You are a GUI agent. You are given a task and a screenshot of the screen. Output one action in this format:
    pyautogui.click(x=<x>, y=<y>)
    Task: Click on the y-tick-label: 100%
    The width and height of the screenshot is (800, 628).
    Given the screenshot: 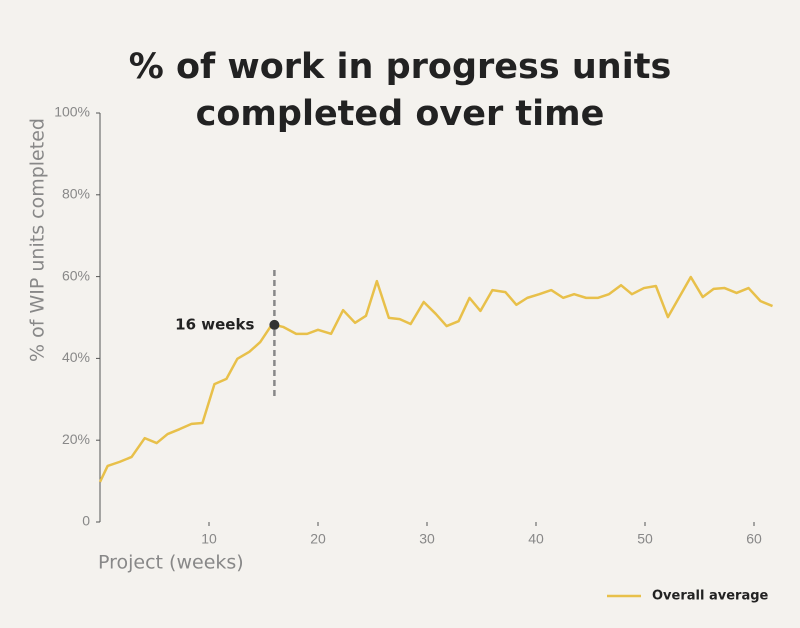 What is the action you would take?
    pyautogui.click(x=72, y=112)
    